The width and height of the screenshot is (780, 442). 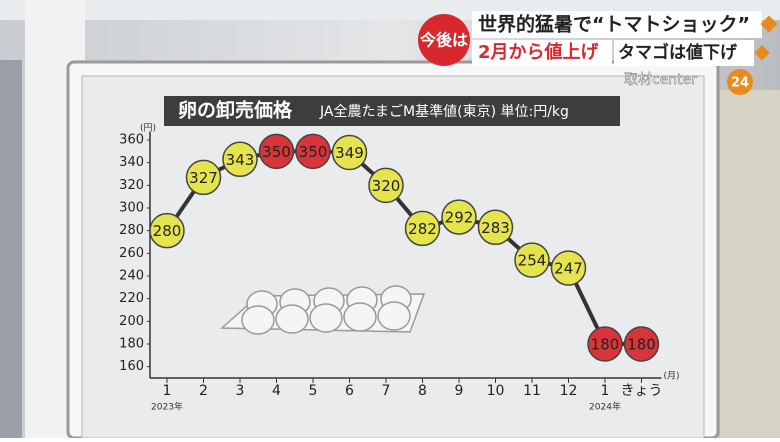 I want to click on title-bar, so click(x=392, y=111).